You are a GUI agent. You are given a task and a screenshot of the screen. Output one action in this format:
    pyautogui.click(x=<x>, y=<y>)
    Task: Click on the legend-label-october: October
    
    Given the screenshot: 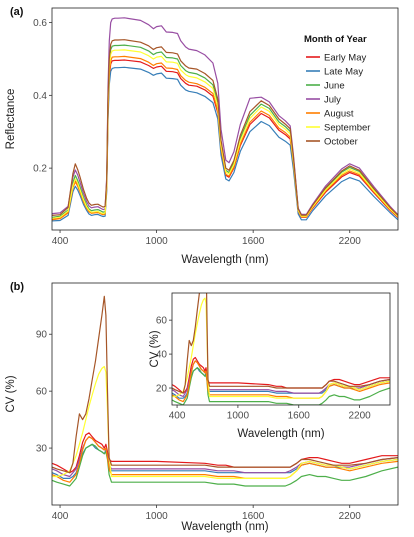 What is the action you would take?
    pyautogui.click(x=341, y=142)
    